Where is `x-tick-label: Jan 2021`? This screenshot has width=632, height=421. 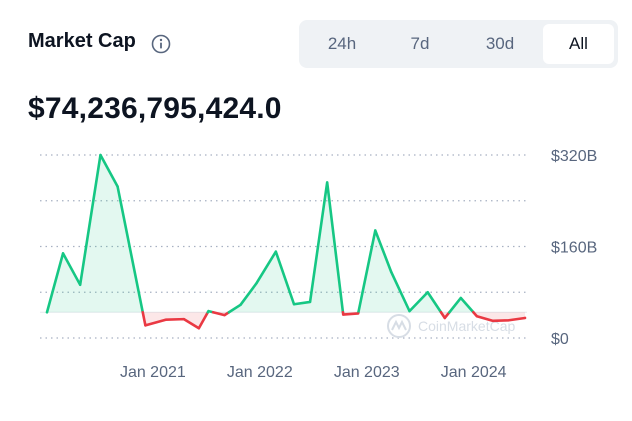 x-tick-label: Jan 2021 is located at coordinates (153, 372).